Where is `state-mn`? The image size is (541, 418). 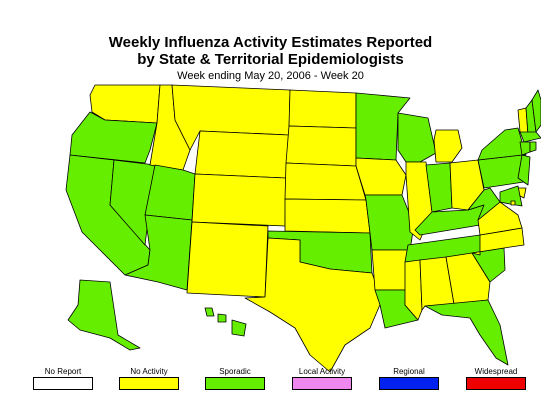
state-mn is located at coordinates (383, 126).